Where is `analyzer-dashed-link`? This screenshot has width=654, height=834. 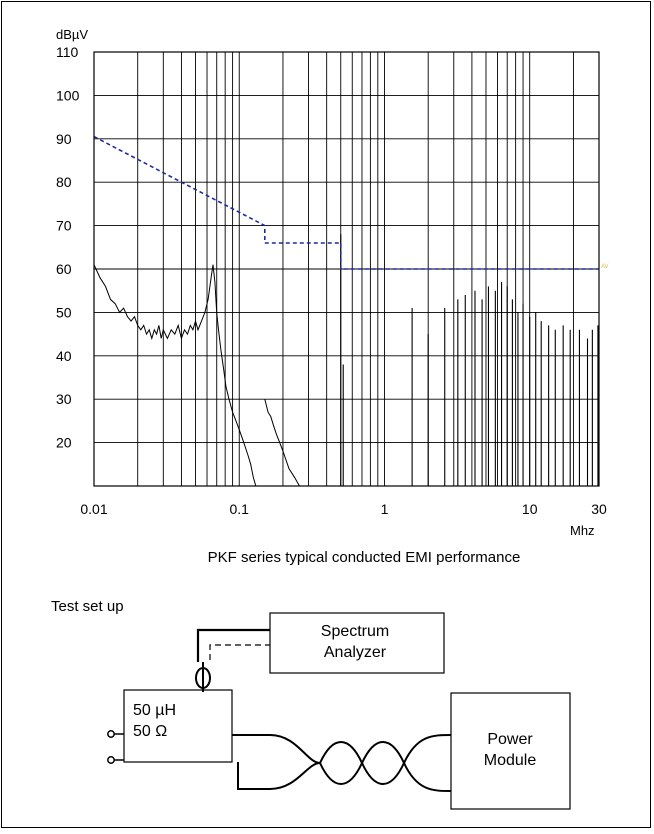
analyzer-dashed-link is located at coordinates (239, 652).